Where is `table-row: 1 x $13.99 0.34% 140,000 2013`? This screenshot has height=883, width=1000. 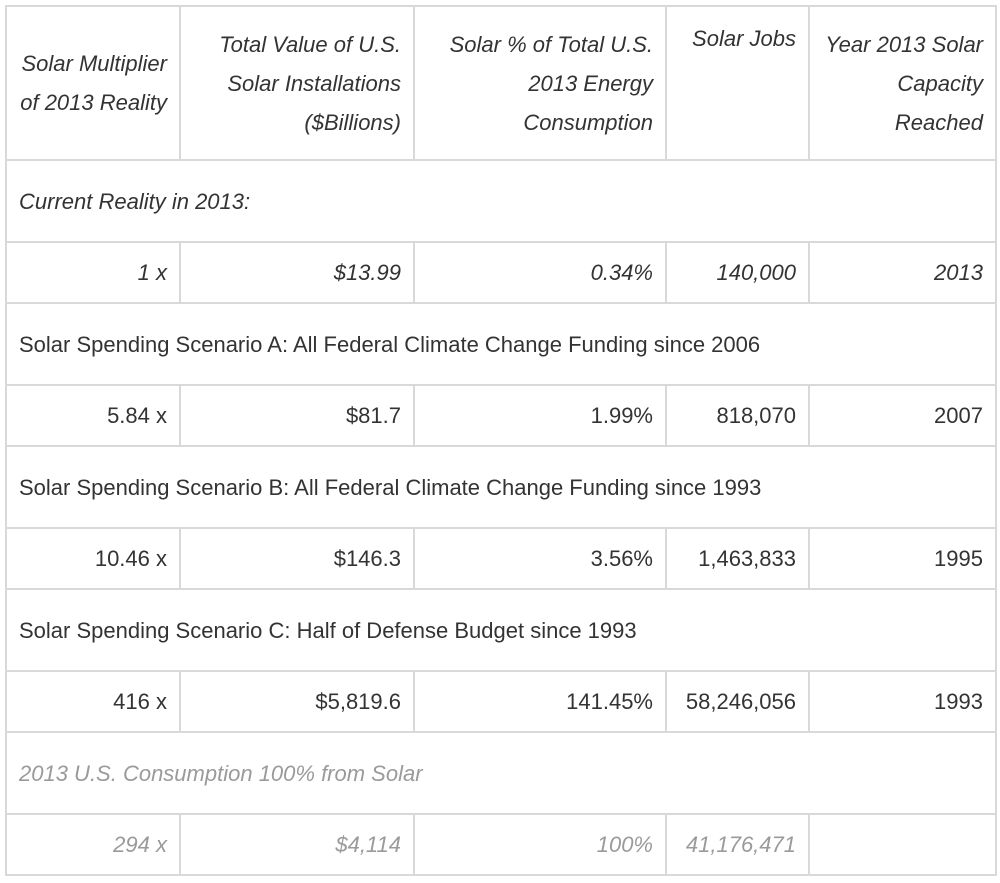 table-row: 1 x $13.99 0.34% 140,000 2013 is located at coordinates (501, 272).